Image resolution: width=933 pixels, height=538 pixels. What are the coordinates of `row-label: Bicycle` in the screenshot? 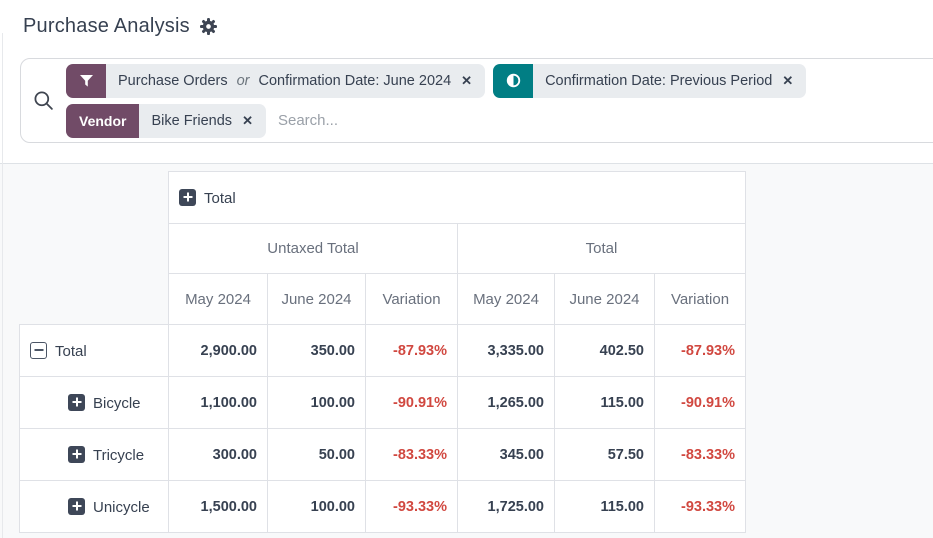 It's located at (117, 403).